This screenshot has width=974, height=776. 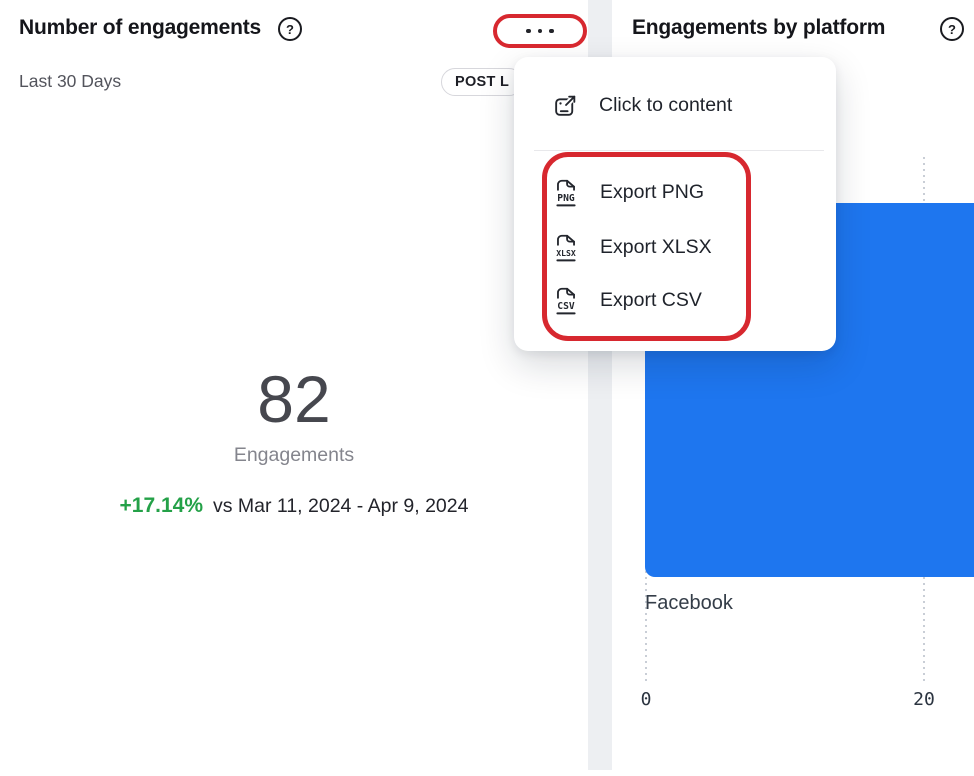 What do you see at coordinates (689, 603) in the screenshot?
I see `category-label-facebook: Facebook` at bounding box center [689, 603].